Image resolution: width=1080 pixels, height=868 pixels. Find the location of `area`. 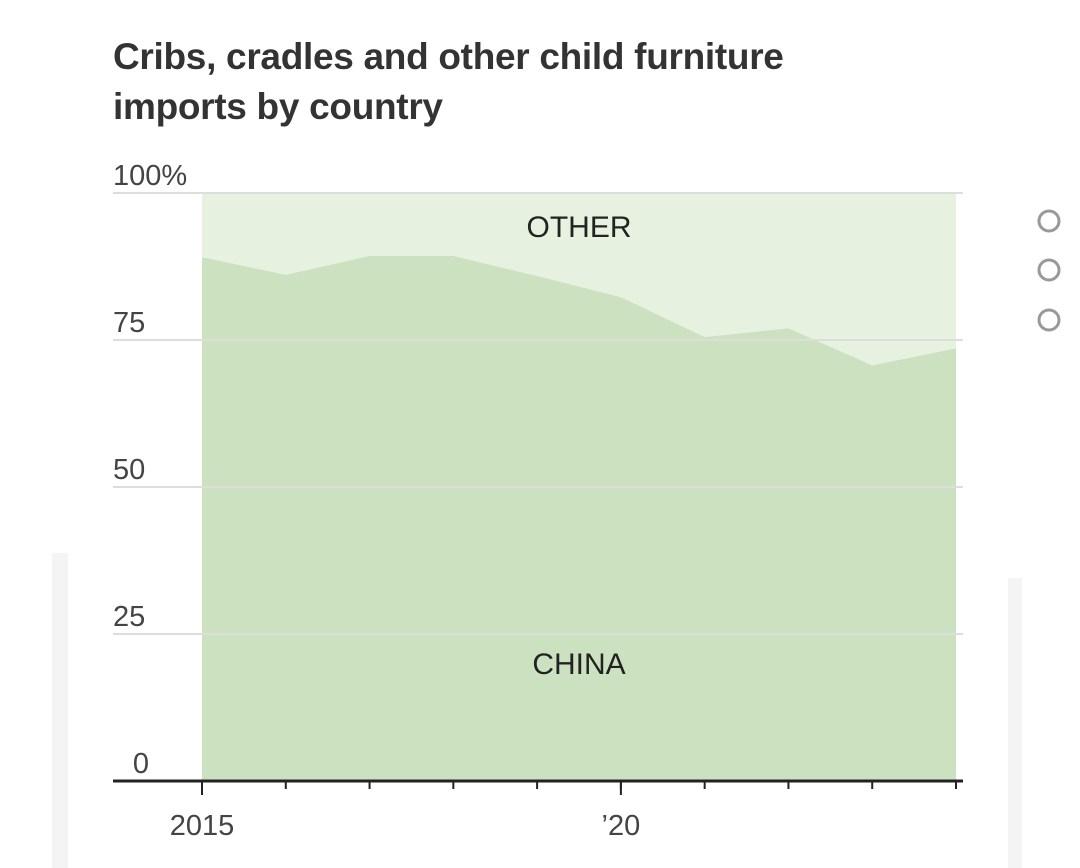

area is located at coordinates (579, 279).